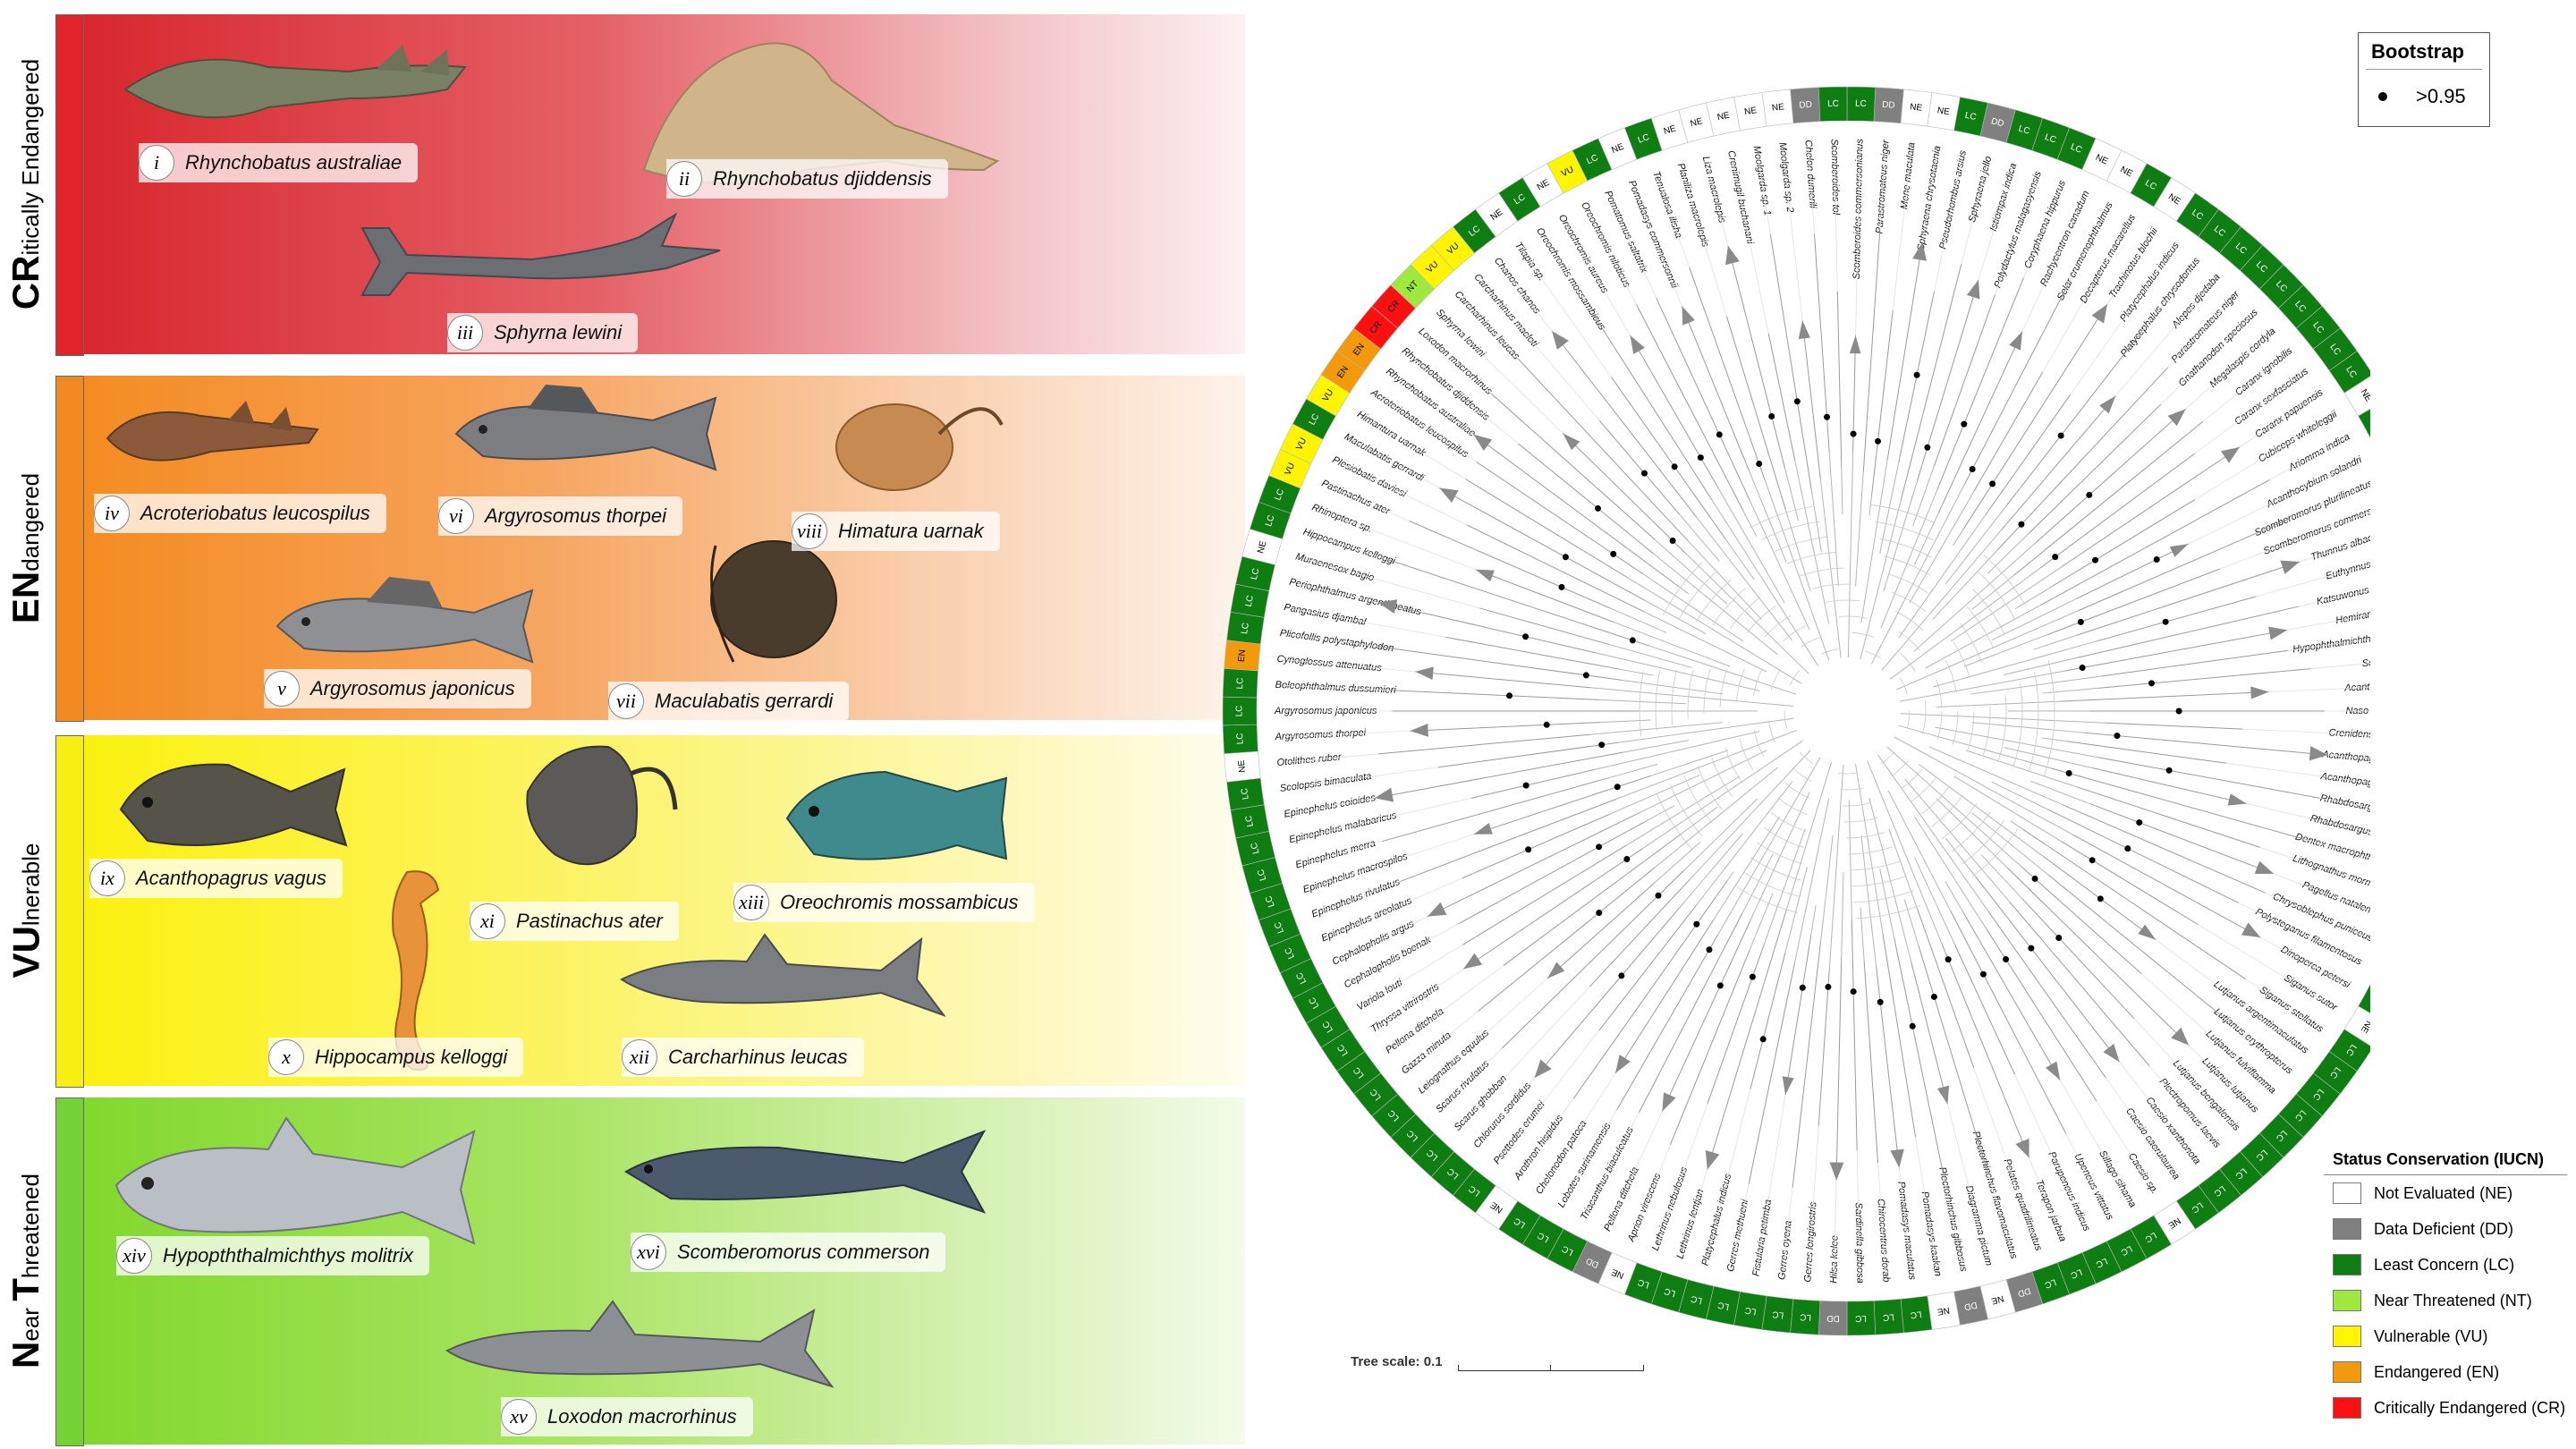 This screenshot has height=1449, width=2576. Describe the element at coordinates (233, 805) in the screenshot. I see `seabream-image-ix` at that location.